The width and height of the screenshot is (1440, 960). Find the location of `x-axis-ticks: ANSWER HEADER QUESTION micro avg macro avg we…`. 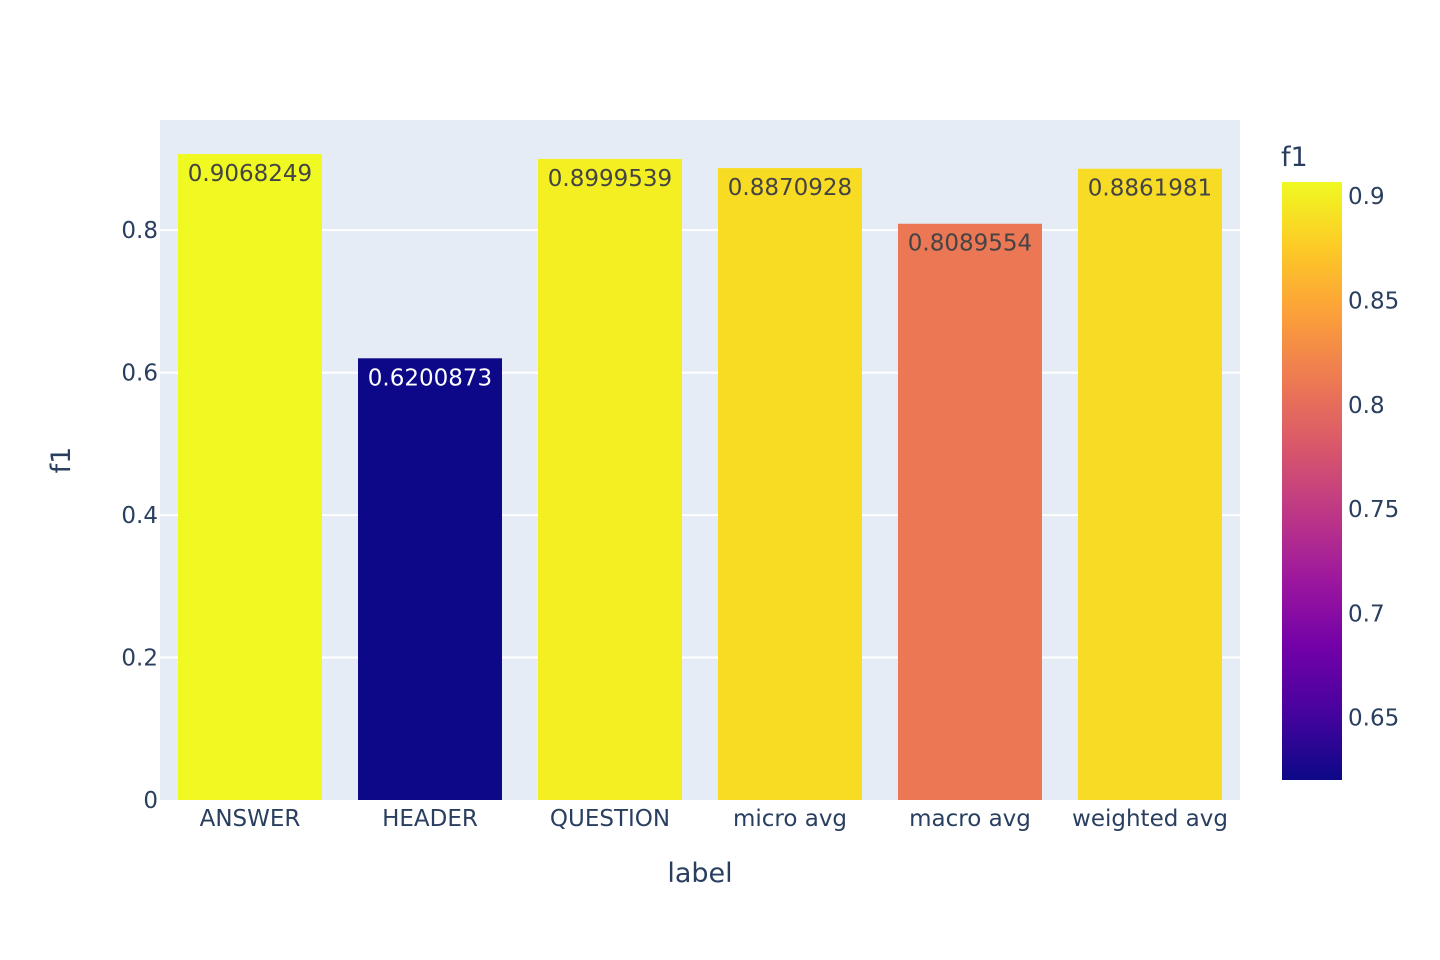

x-axis-ticks: ANSWER HEADER QUESTION micro avg macro avg we… is located at coordinates (714, 819).